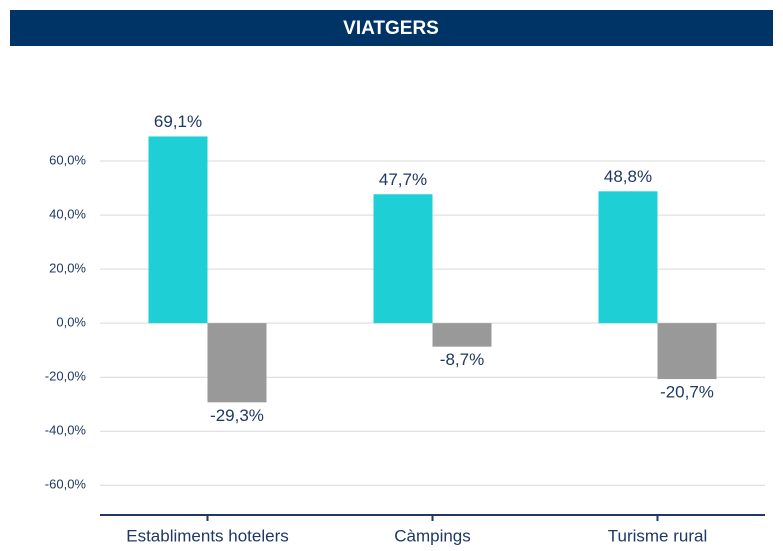 The width and height of the screenshot is (783, 551). Describe the element at coordinates (628, 176) in the screenshot. I see `value-label: 48,8%` at that location.